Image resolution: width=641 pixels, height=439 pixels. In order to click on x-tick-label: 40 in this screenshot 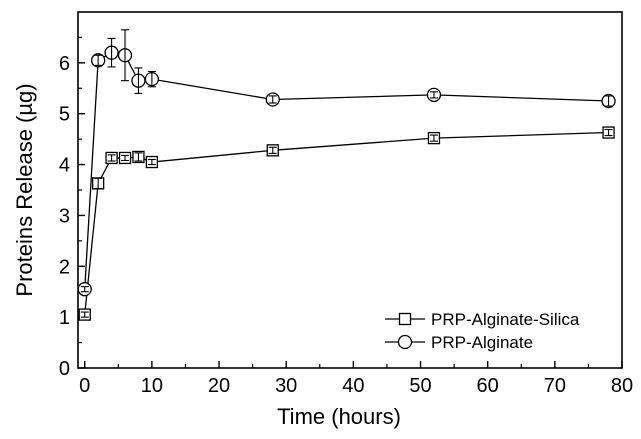, I will do `click(353, 386)`.